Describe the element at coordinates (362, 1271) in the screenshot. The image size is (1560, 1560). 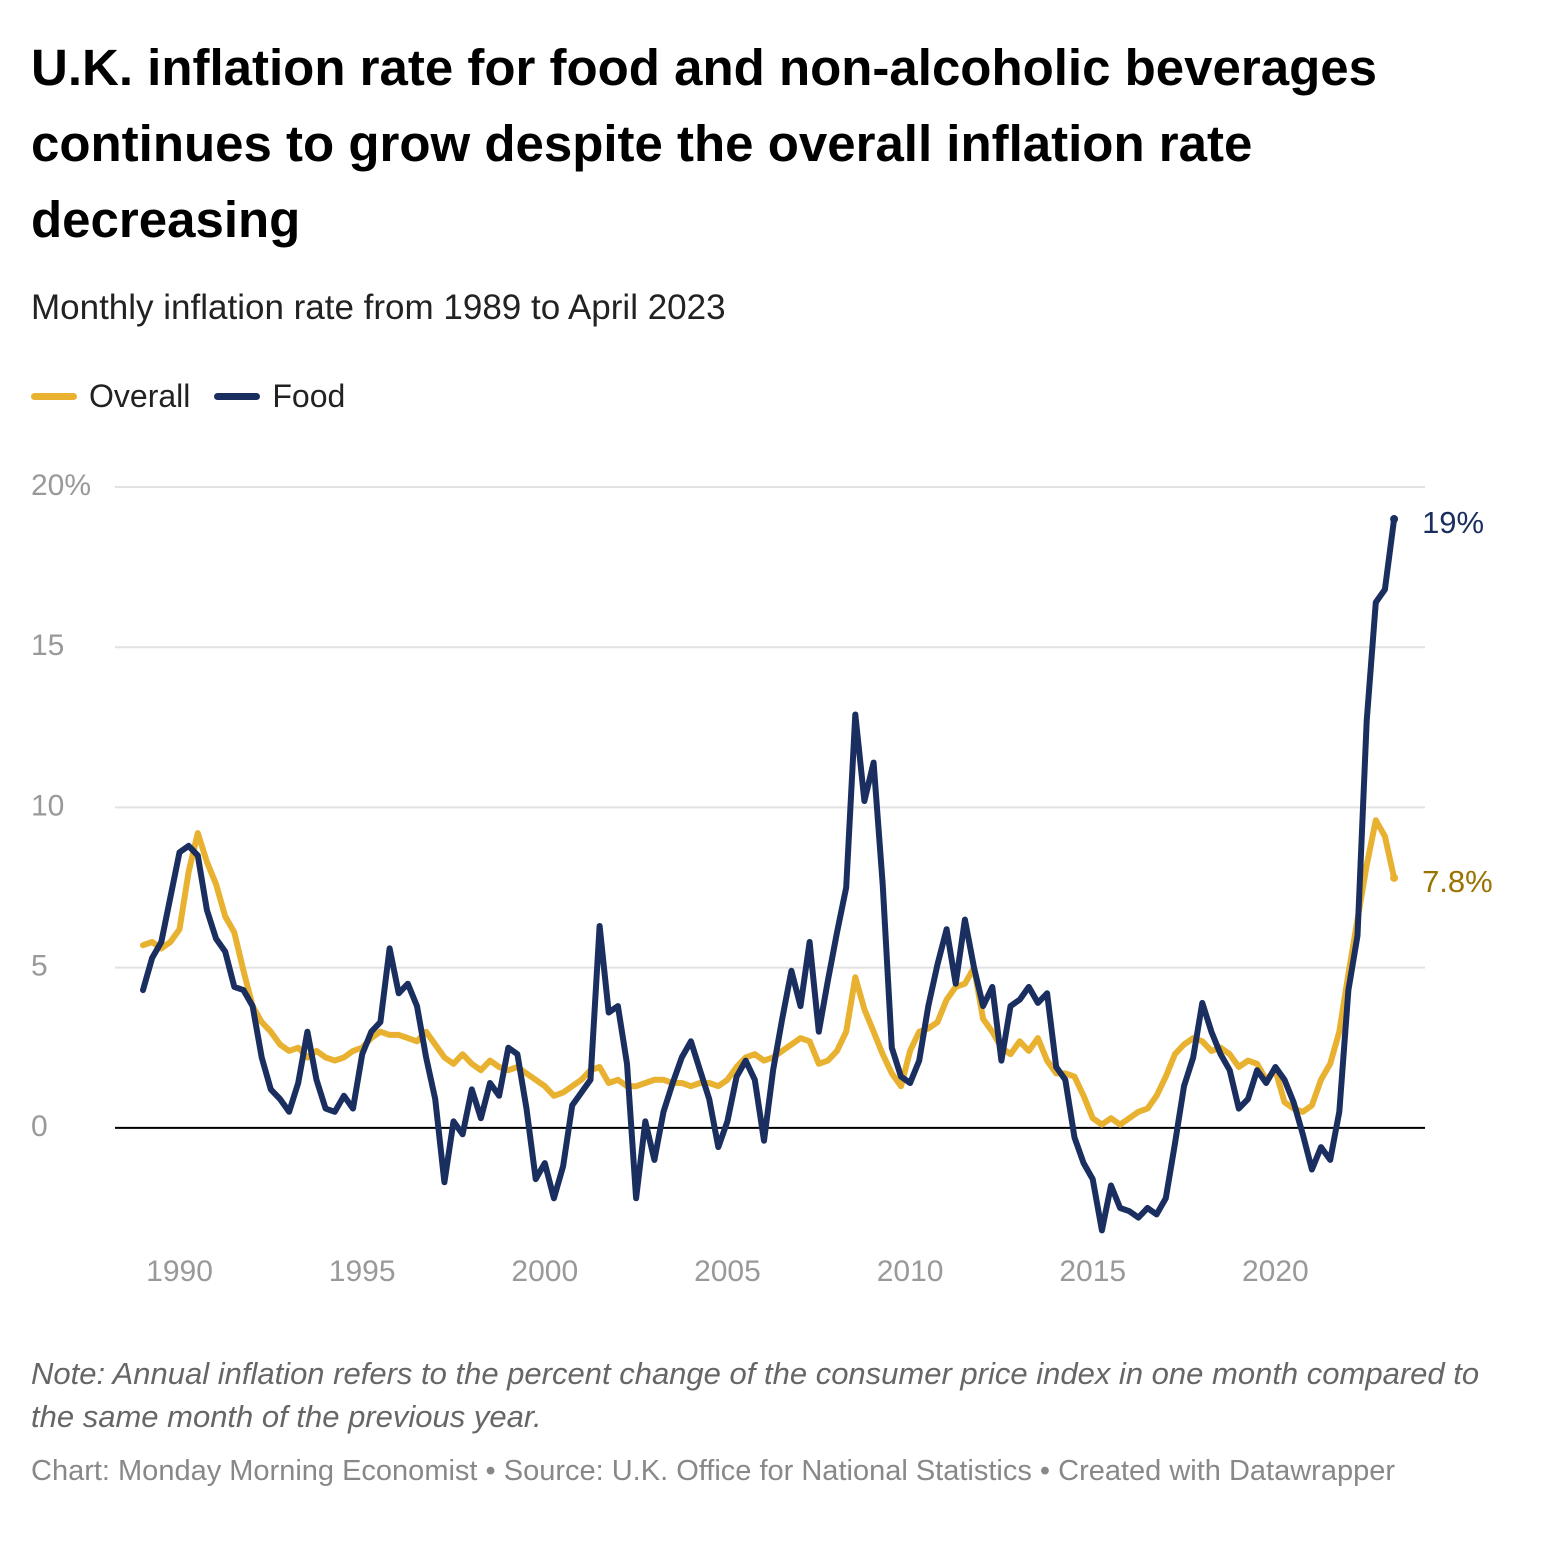
I see `x-tick-label: 1995` at that location.